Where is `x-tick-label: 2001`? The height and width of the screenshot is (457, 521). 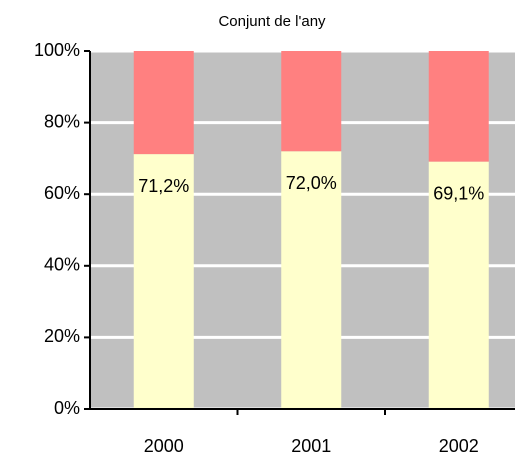
x-tick-label: 2001 is located at coordinates (311, 446).